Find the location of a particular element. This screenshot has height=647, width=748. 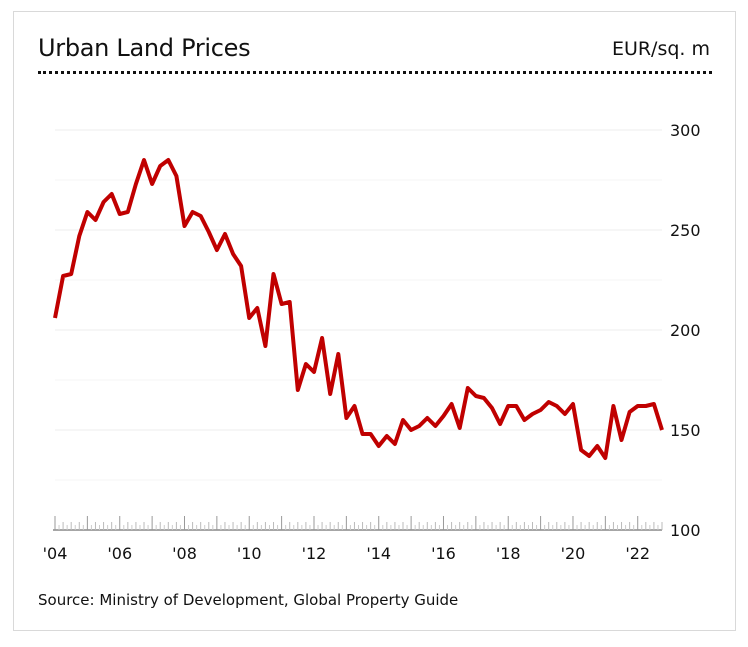

x-tick-label: '16 is located at coordinates (443, 553).